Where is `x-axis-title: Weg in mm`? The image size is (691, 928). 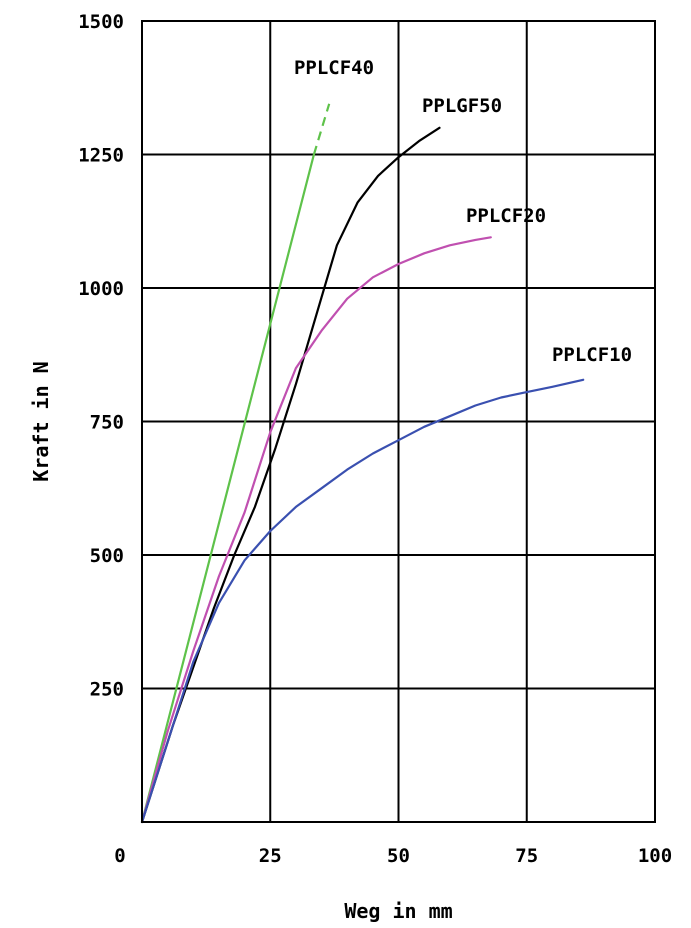
x-axis-title: Weg in mm is located at coordinates (398, 911).